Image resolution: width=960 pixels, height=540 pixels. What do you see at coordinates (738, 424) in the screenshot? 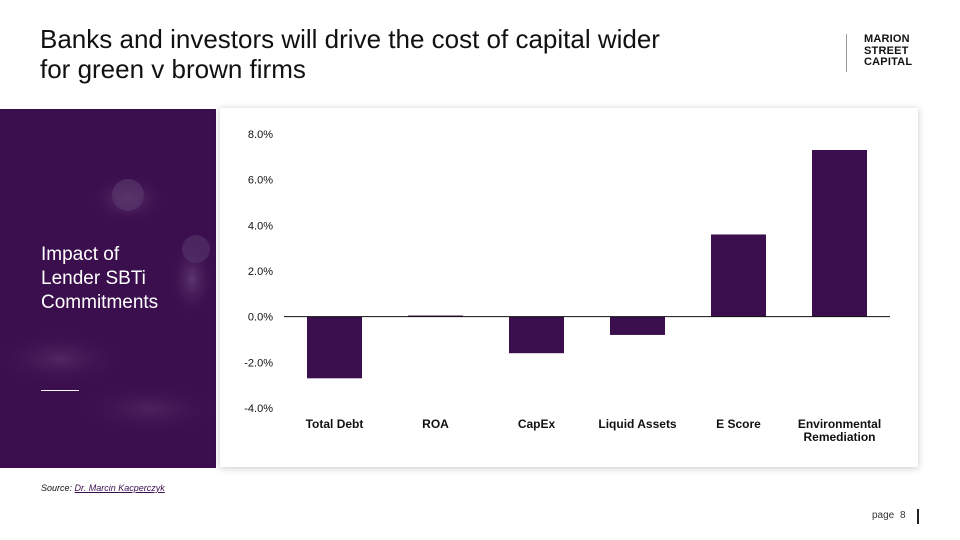
I see `x-category-label: E Score` at bounding box center [738, 424].